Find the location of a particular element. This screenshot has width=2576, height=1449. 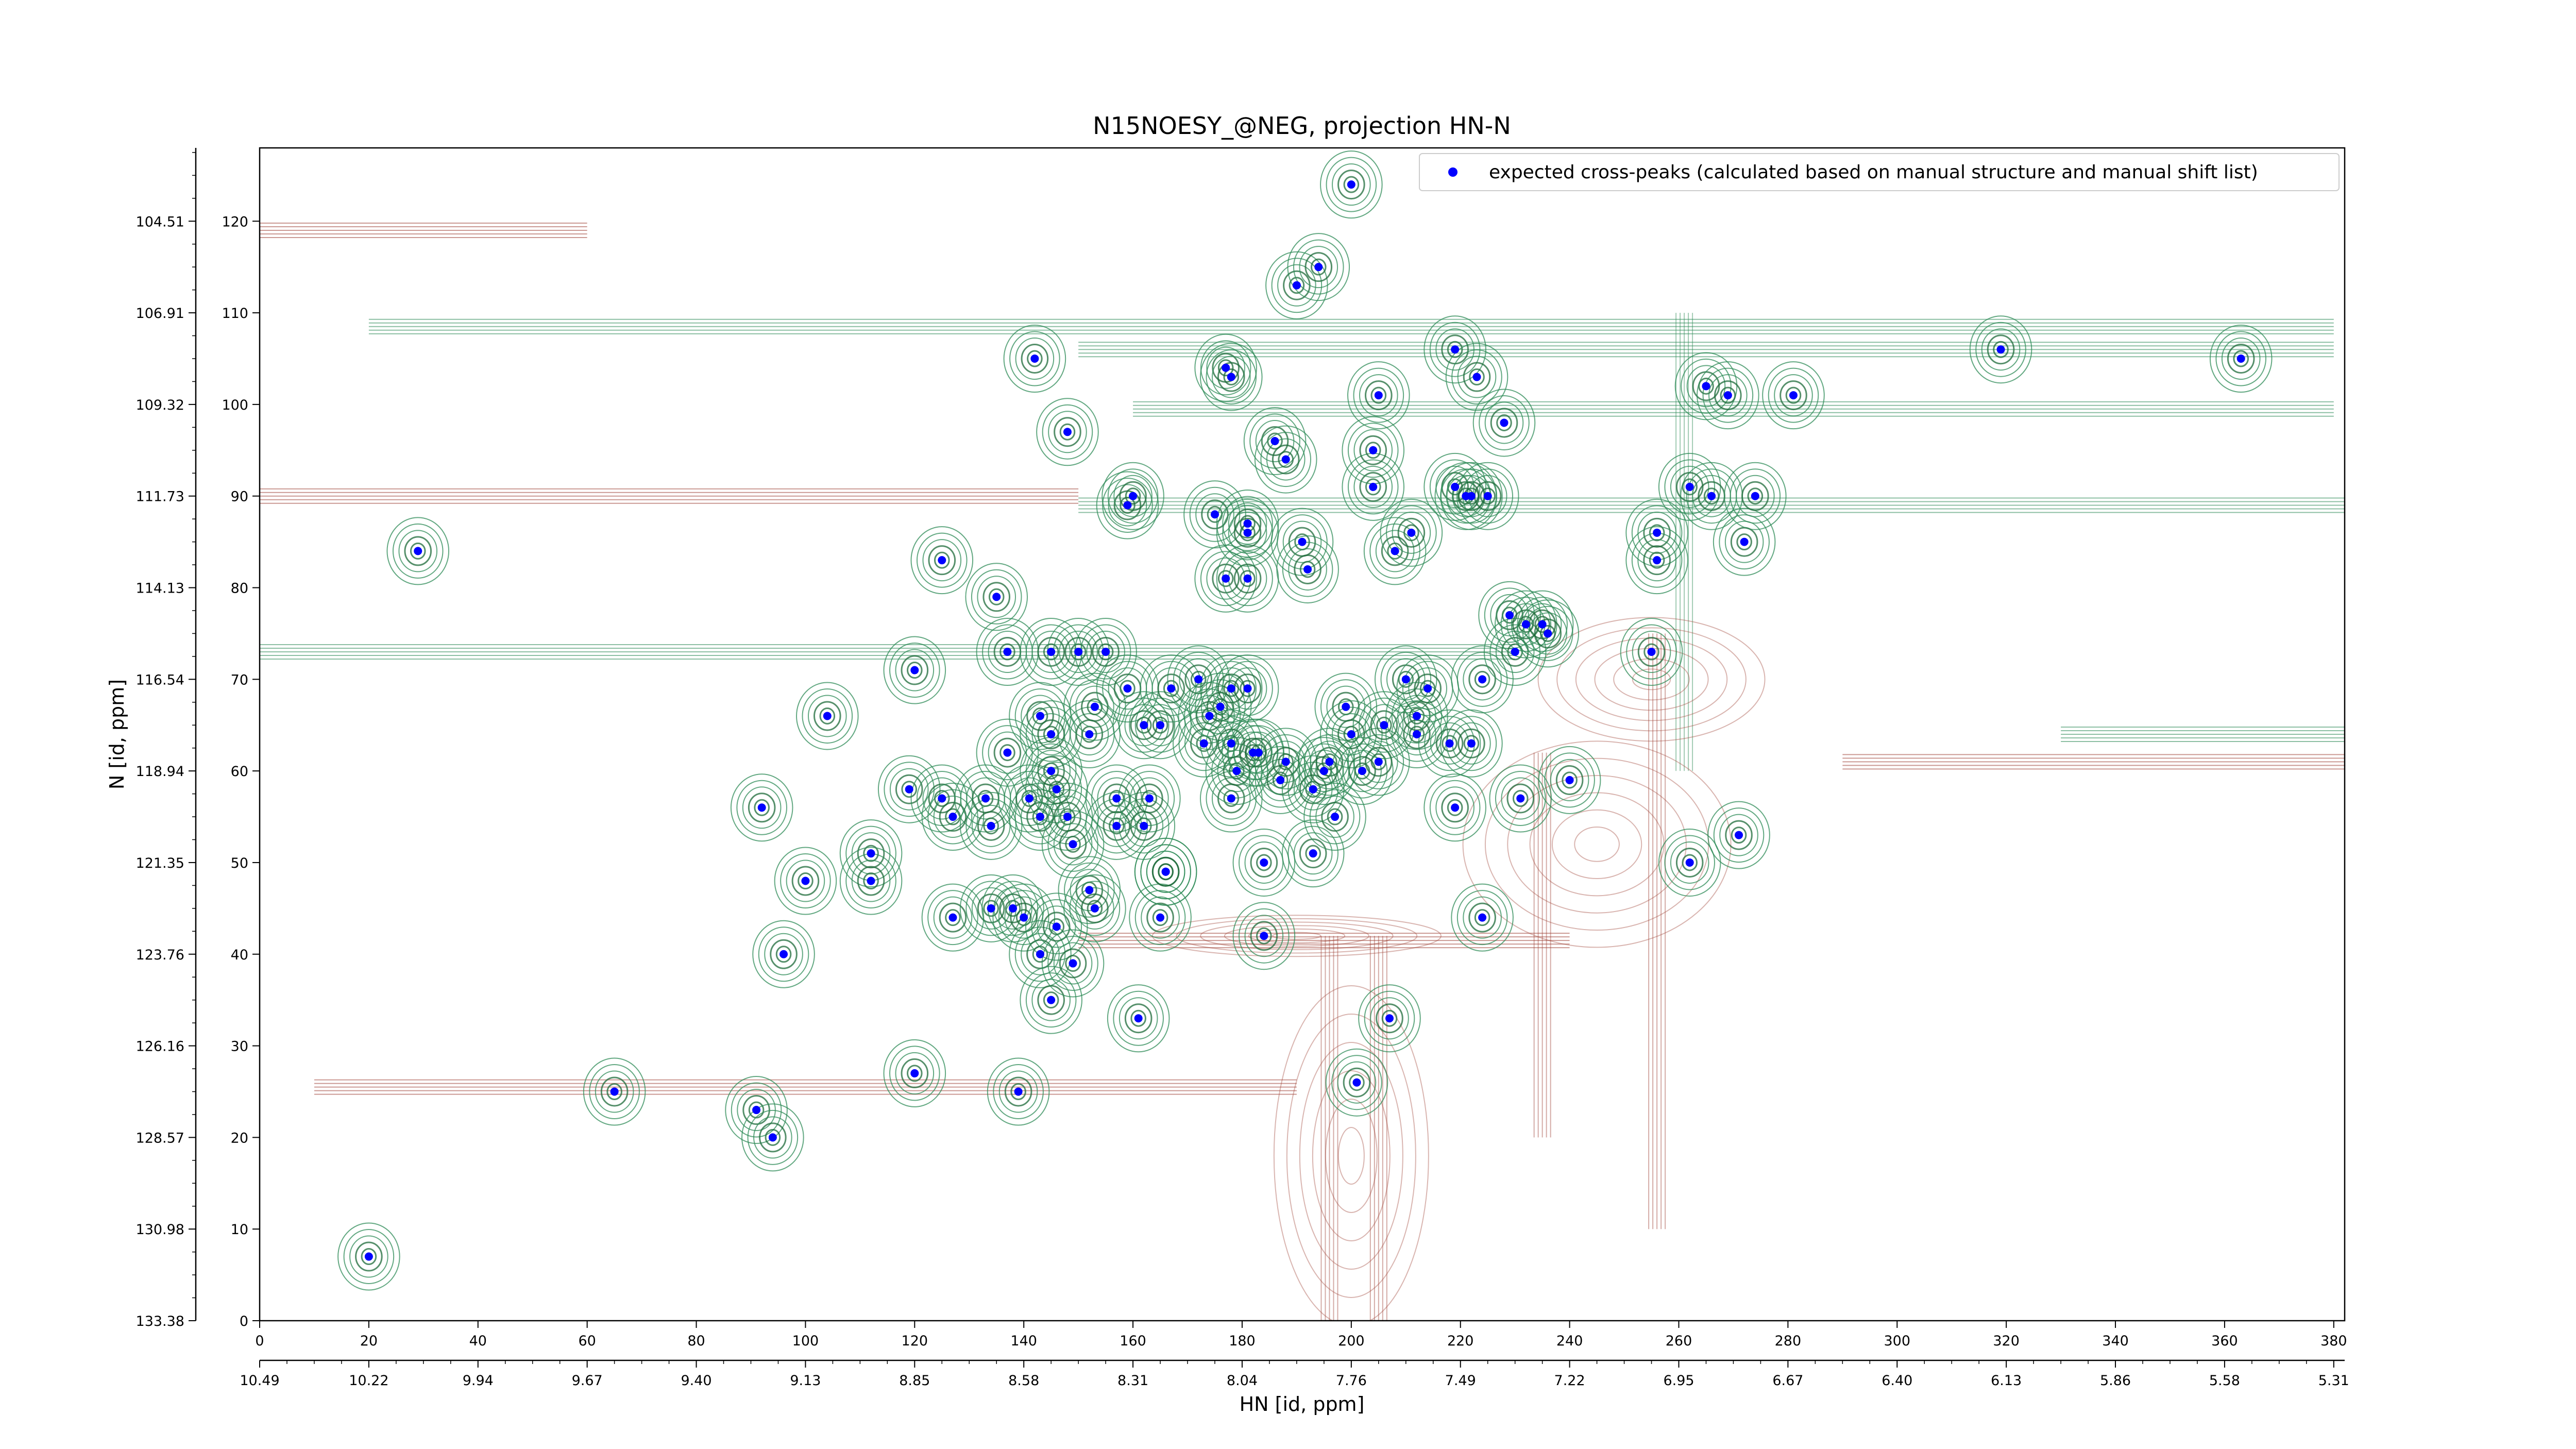

n-tick-label: 114.13 is located at coordinates (160, 589).